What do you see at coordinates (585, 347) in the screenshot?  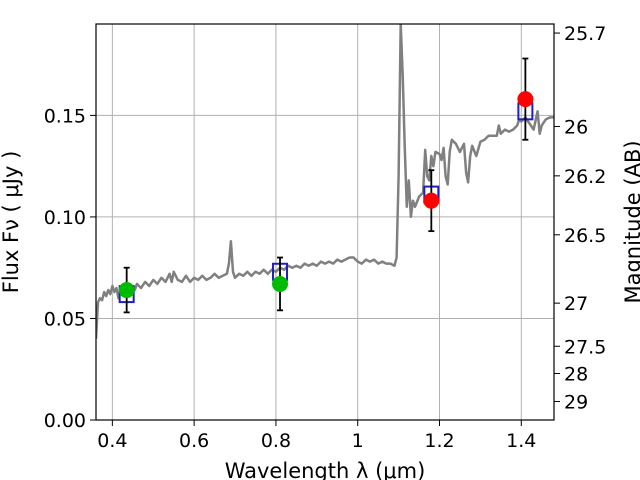 I see `y2-tick-label: 27.5` at bounding box center [585, 347].